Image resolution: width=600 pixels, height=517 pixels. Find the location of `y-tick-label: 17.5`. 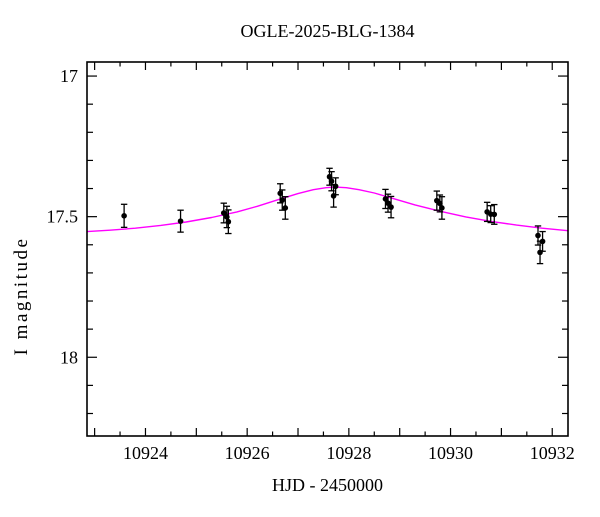

y-tick-label: 17.5 is located at coordinates (63, 217).